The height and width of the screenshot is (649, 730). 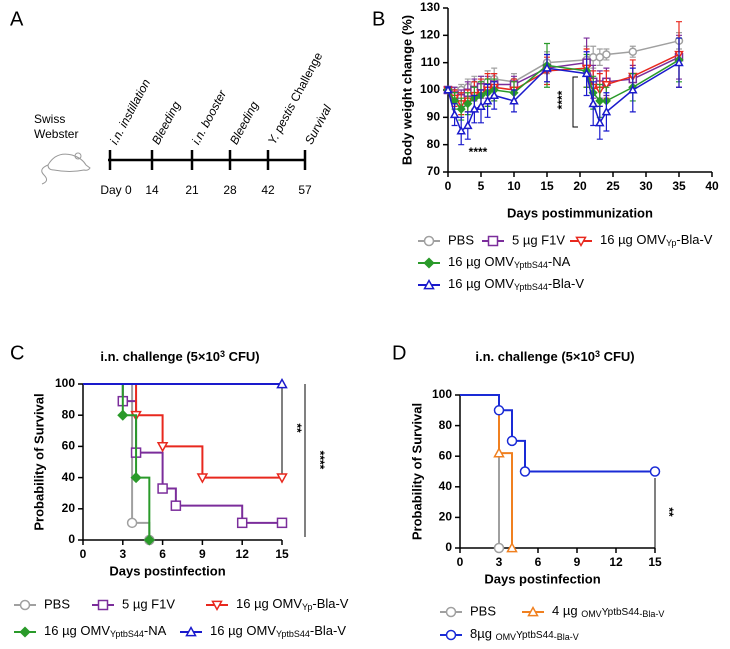 I want to click on x-tick-label: 6, so click(x=538, y=562).